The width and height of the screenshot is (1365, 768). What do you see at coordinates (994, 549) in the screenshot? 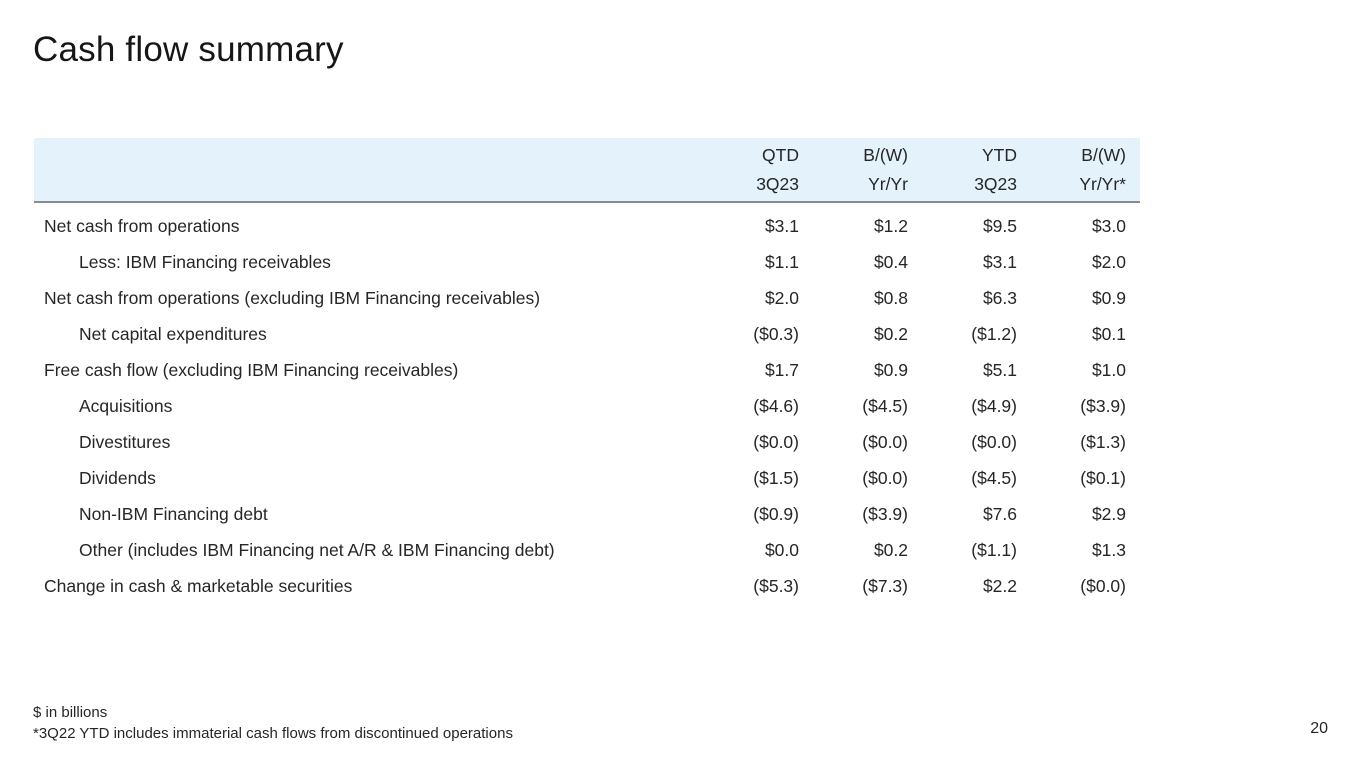
I see `row-value-ytd: ($1.1)` at bounding box center [994, 549].